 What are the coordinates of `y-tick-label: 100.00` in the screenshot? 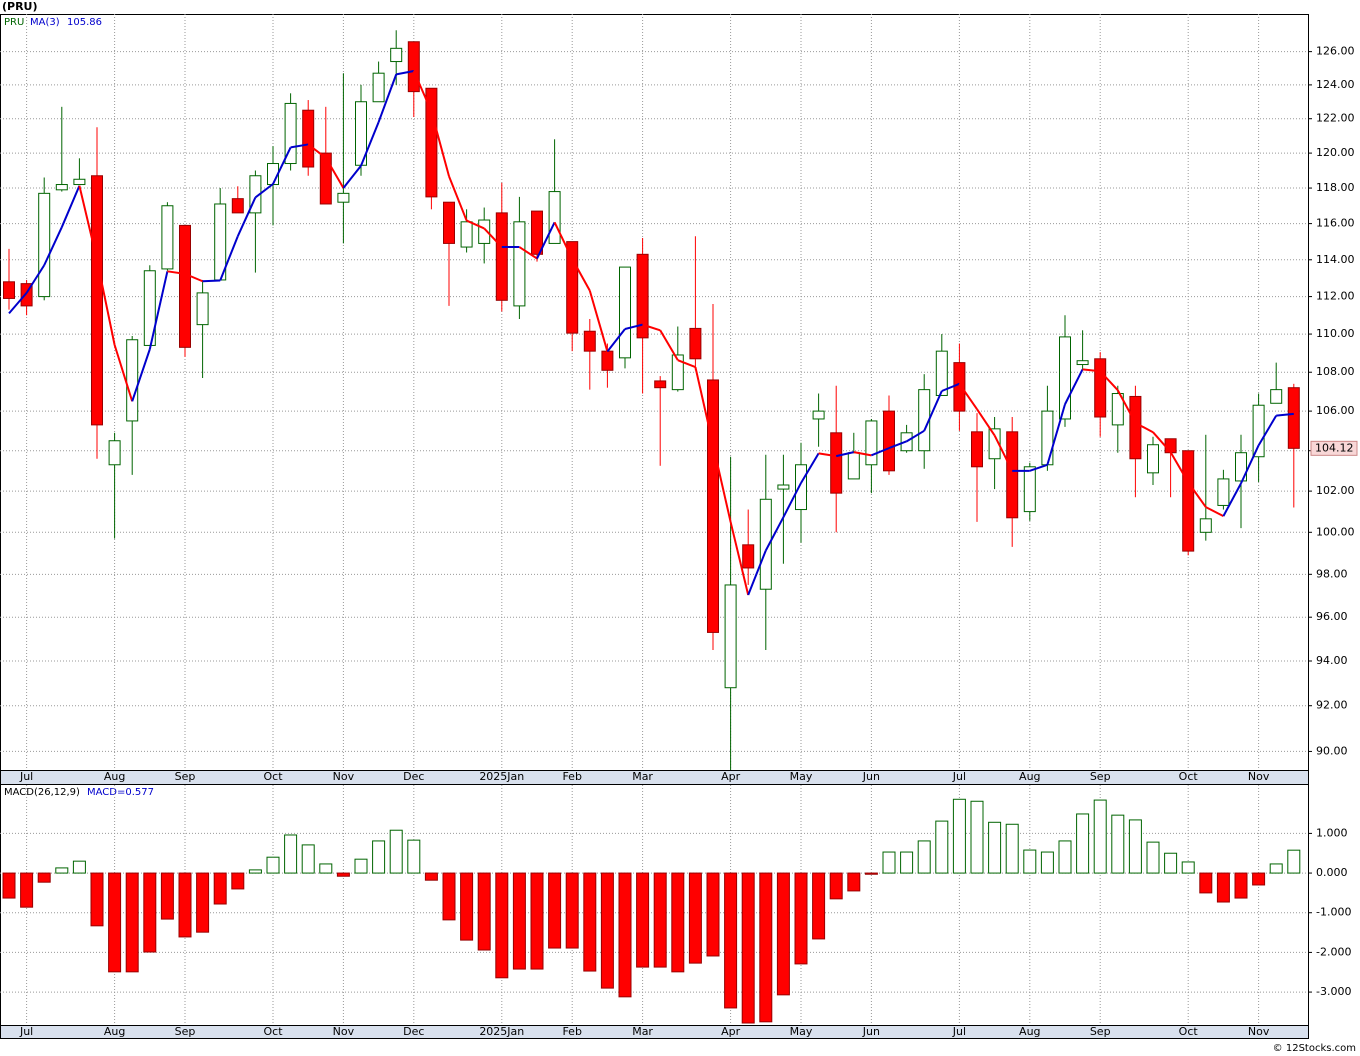 It's located at (1335, 531).